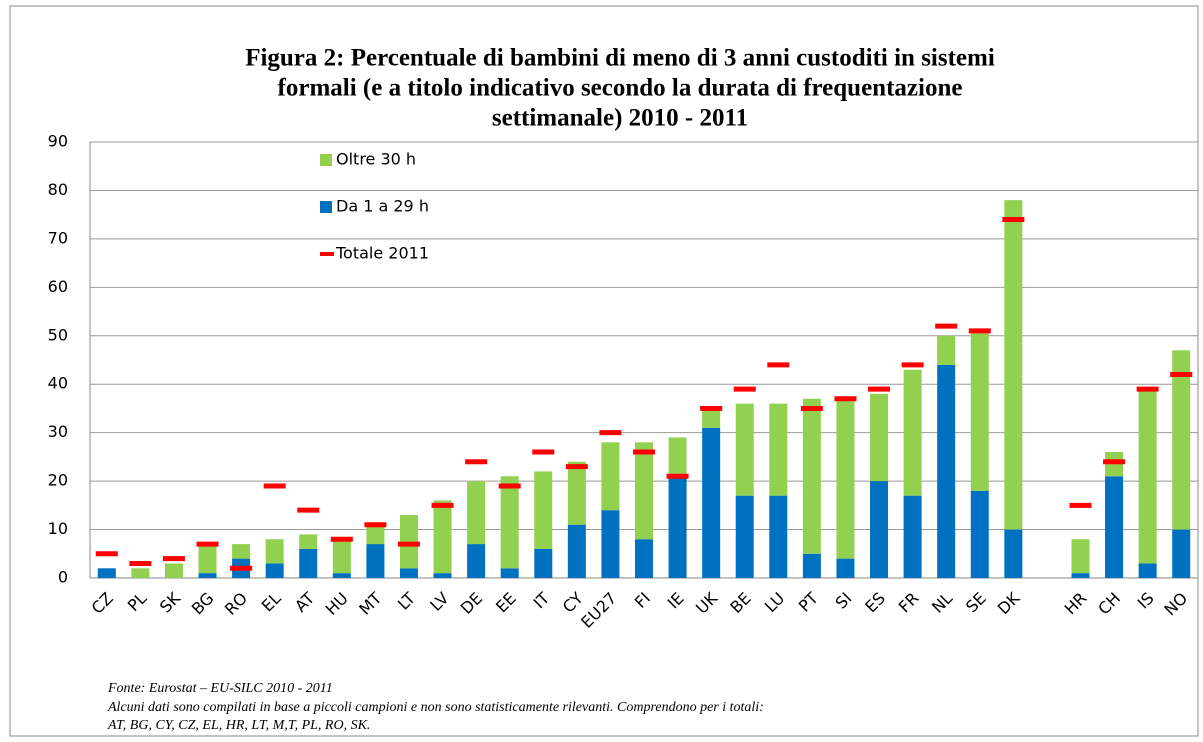 Image resolution: width=1203 pixels, height=742 pixels. I want to click on legend-label: Da 1 a 29 h, so click(382, 206).